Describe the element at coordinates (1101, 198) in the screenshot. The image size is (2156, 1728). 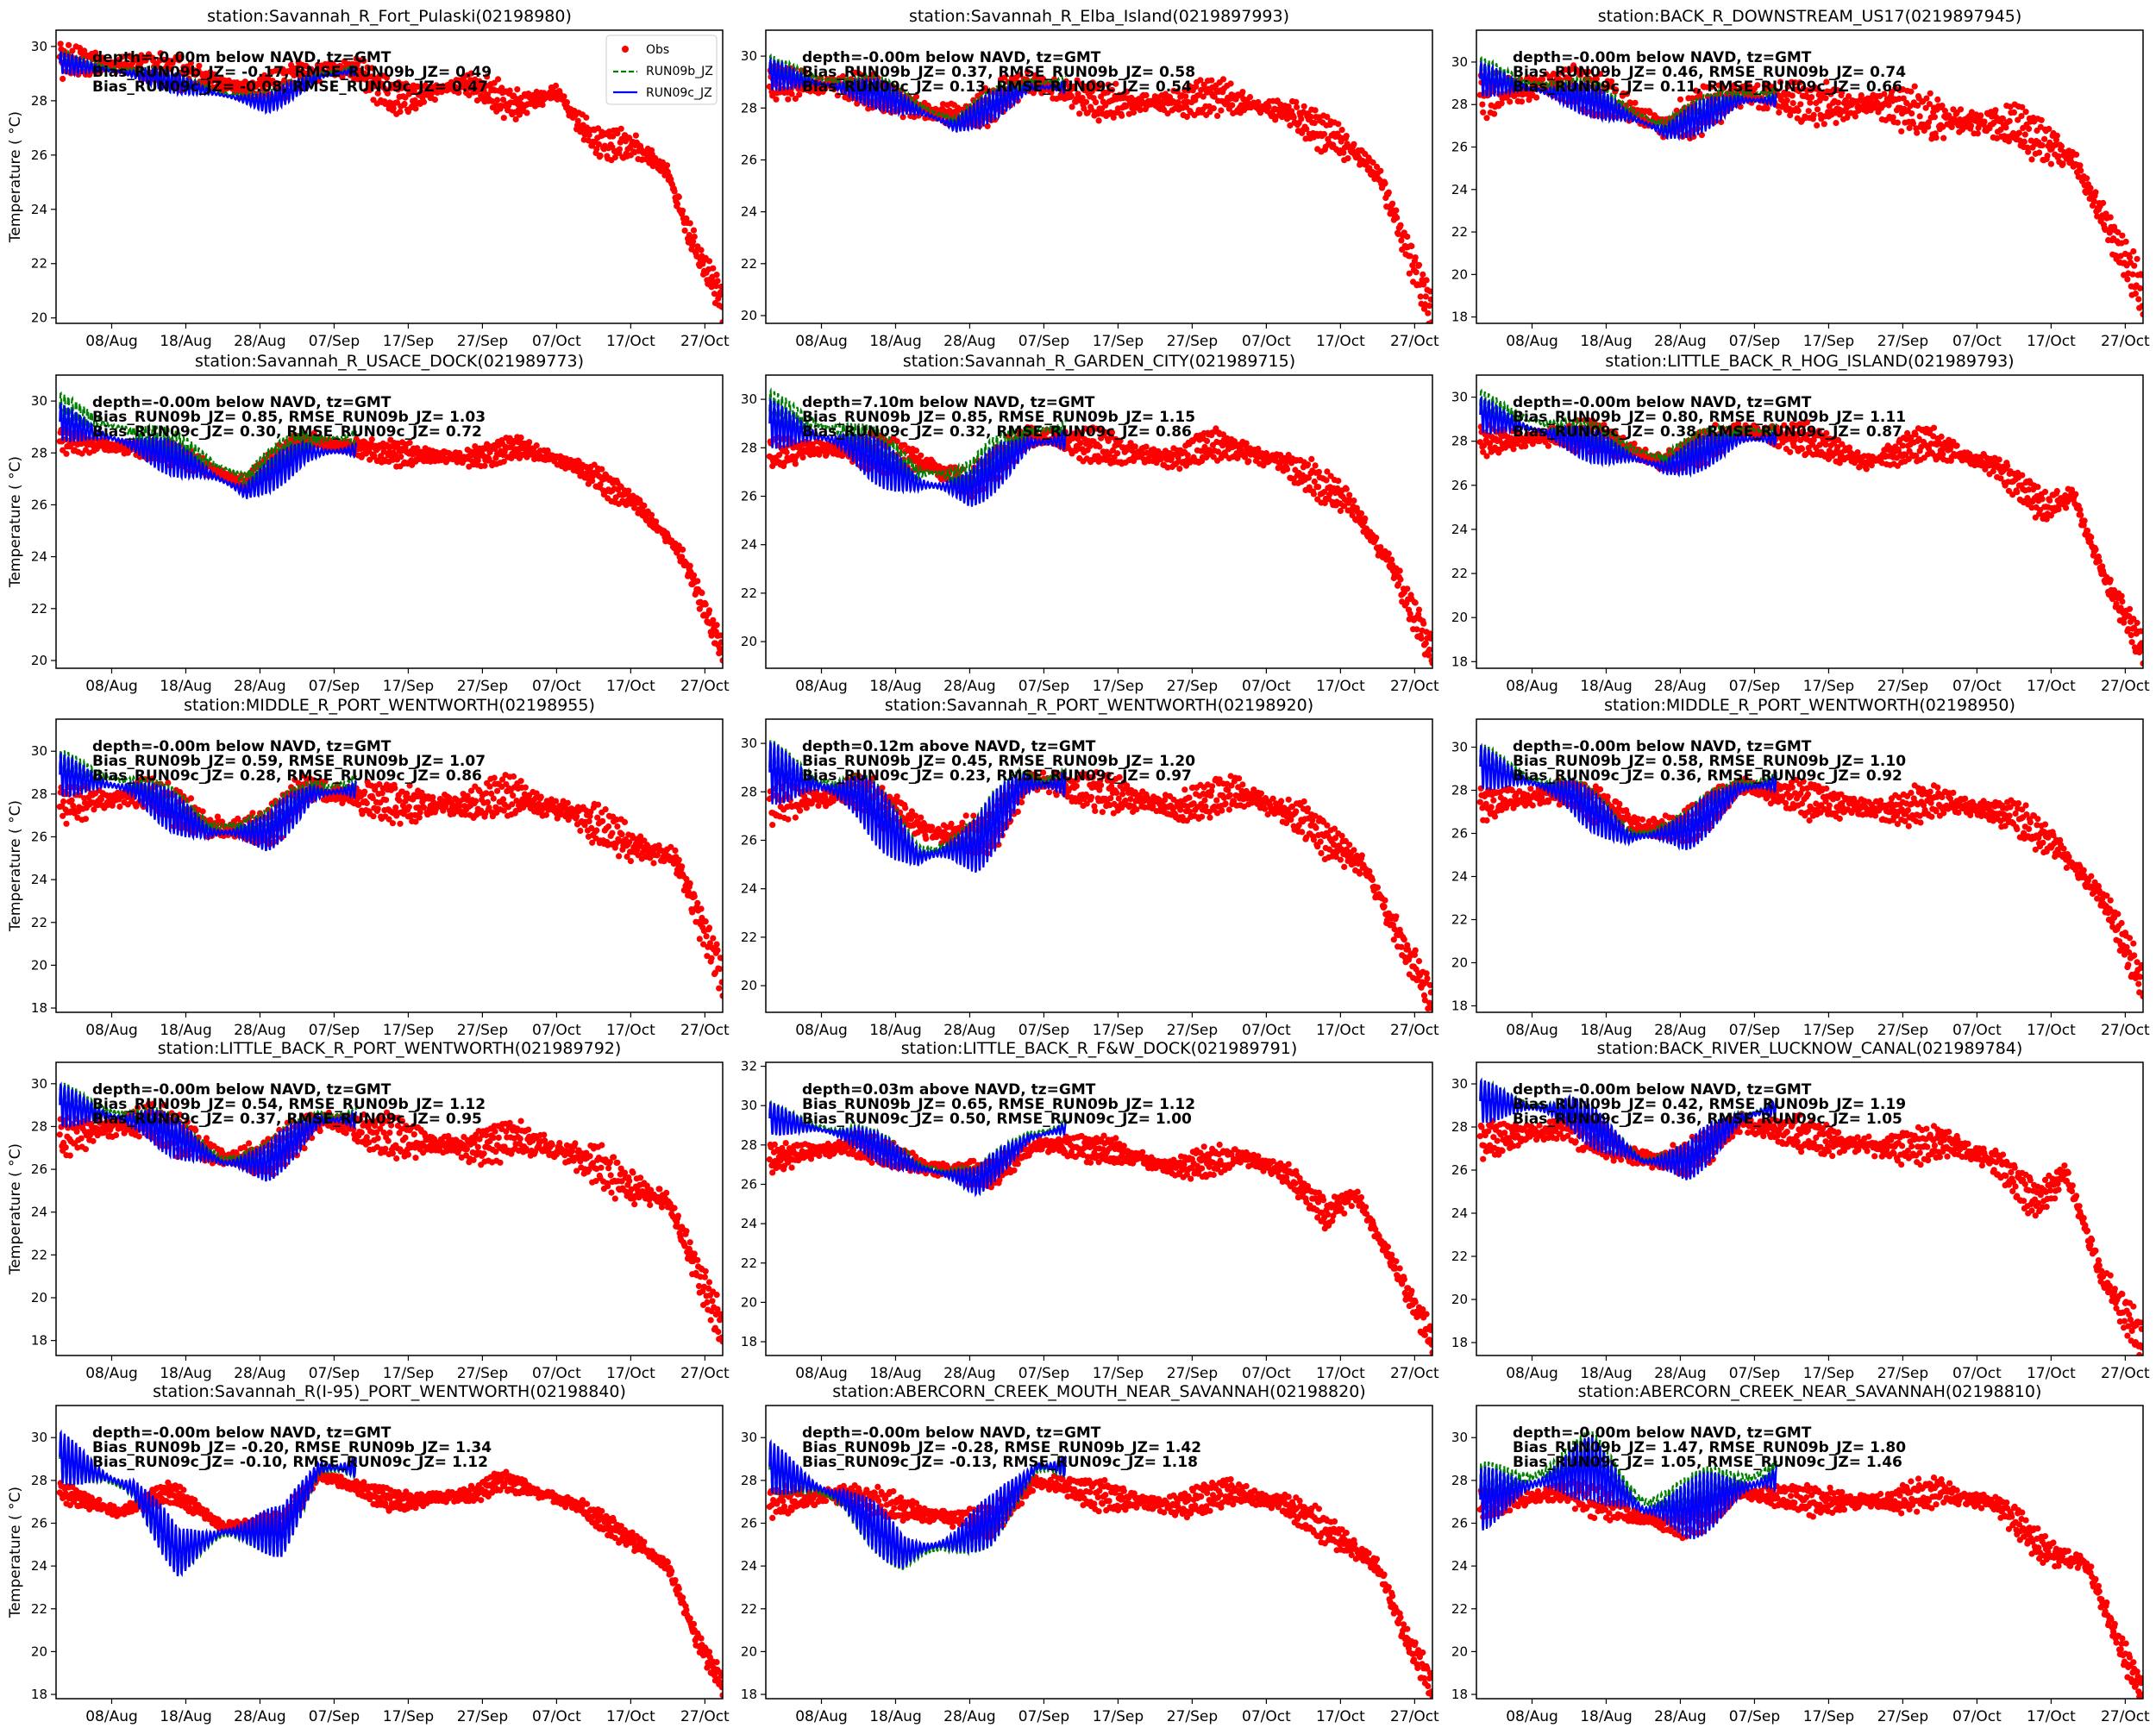
I see `plot-area` at that location.